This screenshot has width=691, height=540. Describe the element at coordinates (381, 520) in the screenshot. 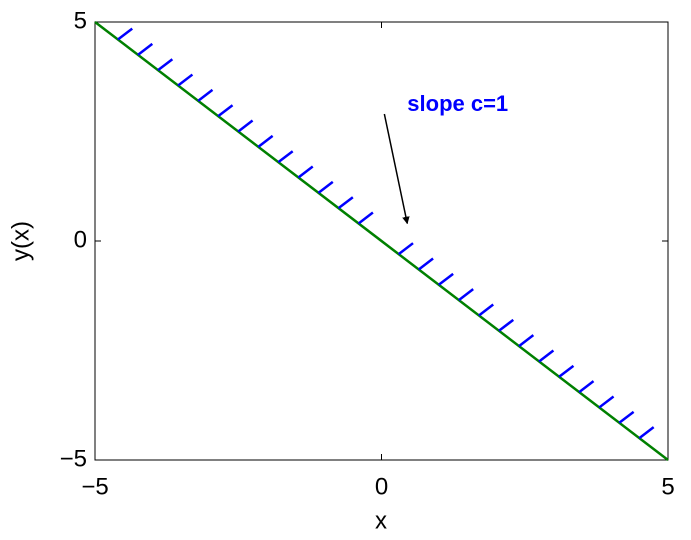

I see `x-axis-label: x` at that location.